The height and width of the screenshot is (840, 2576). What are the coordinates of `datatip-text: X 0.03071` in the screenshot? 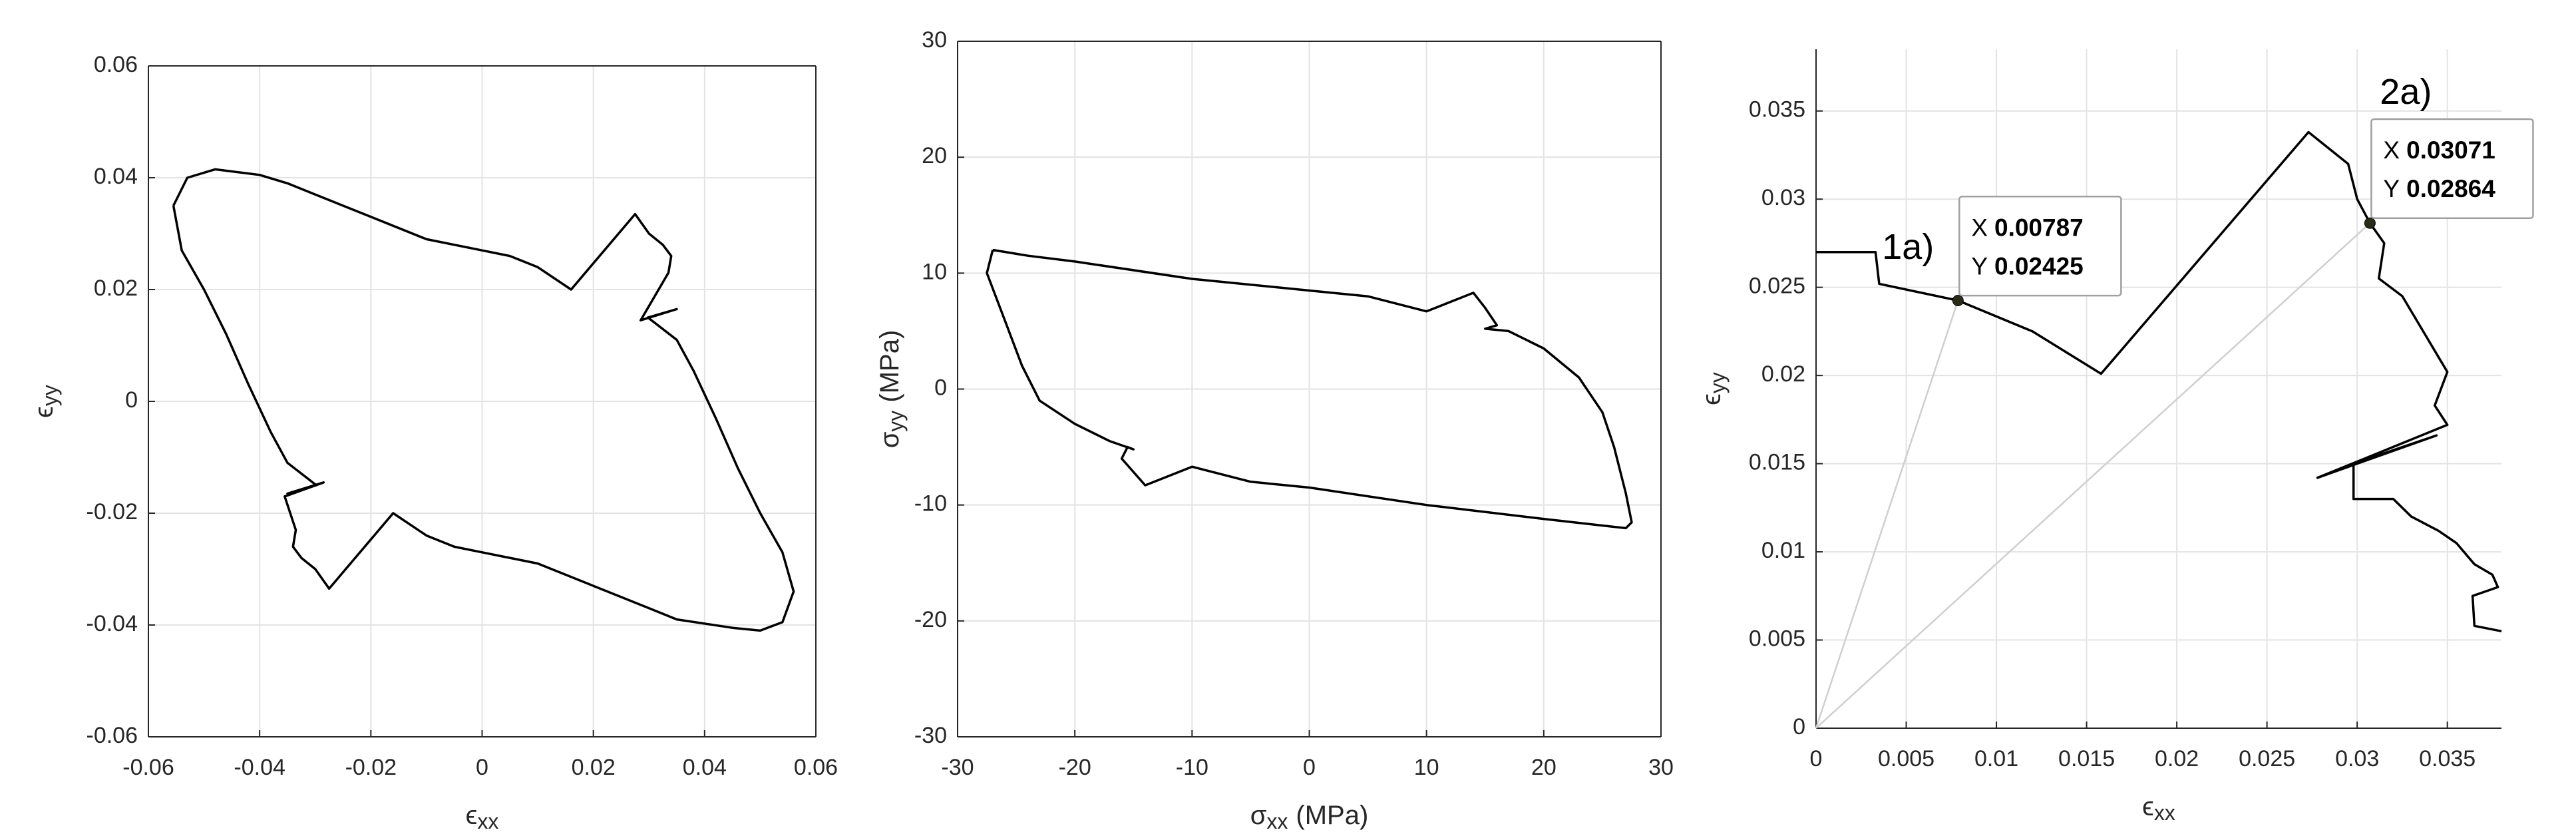 It's located at (2439, 150).